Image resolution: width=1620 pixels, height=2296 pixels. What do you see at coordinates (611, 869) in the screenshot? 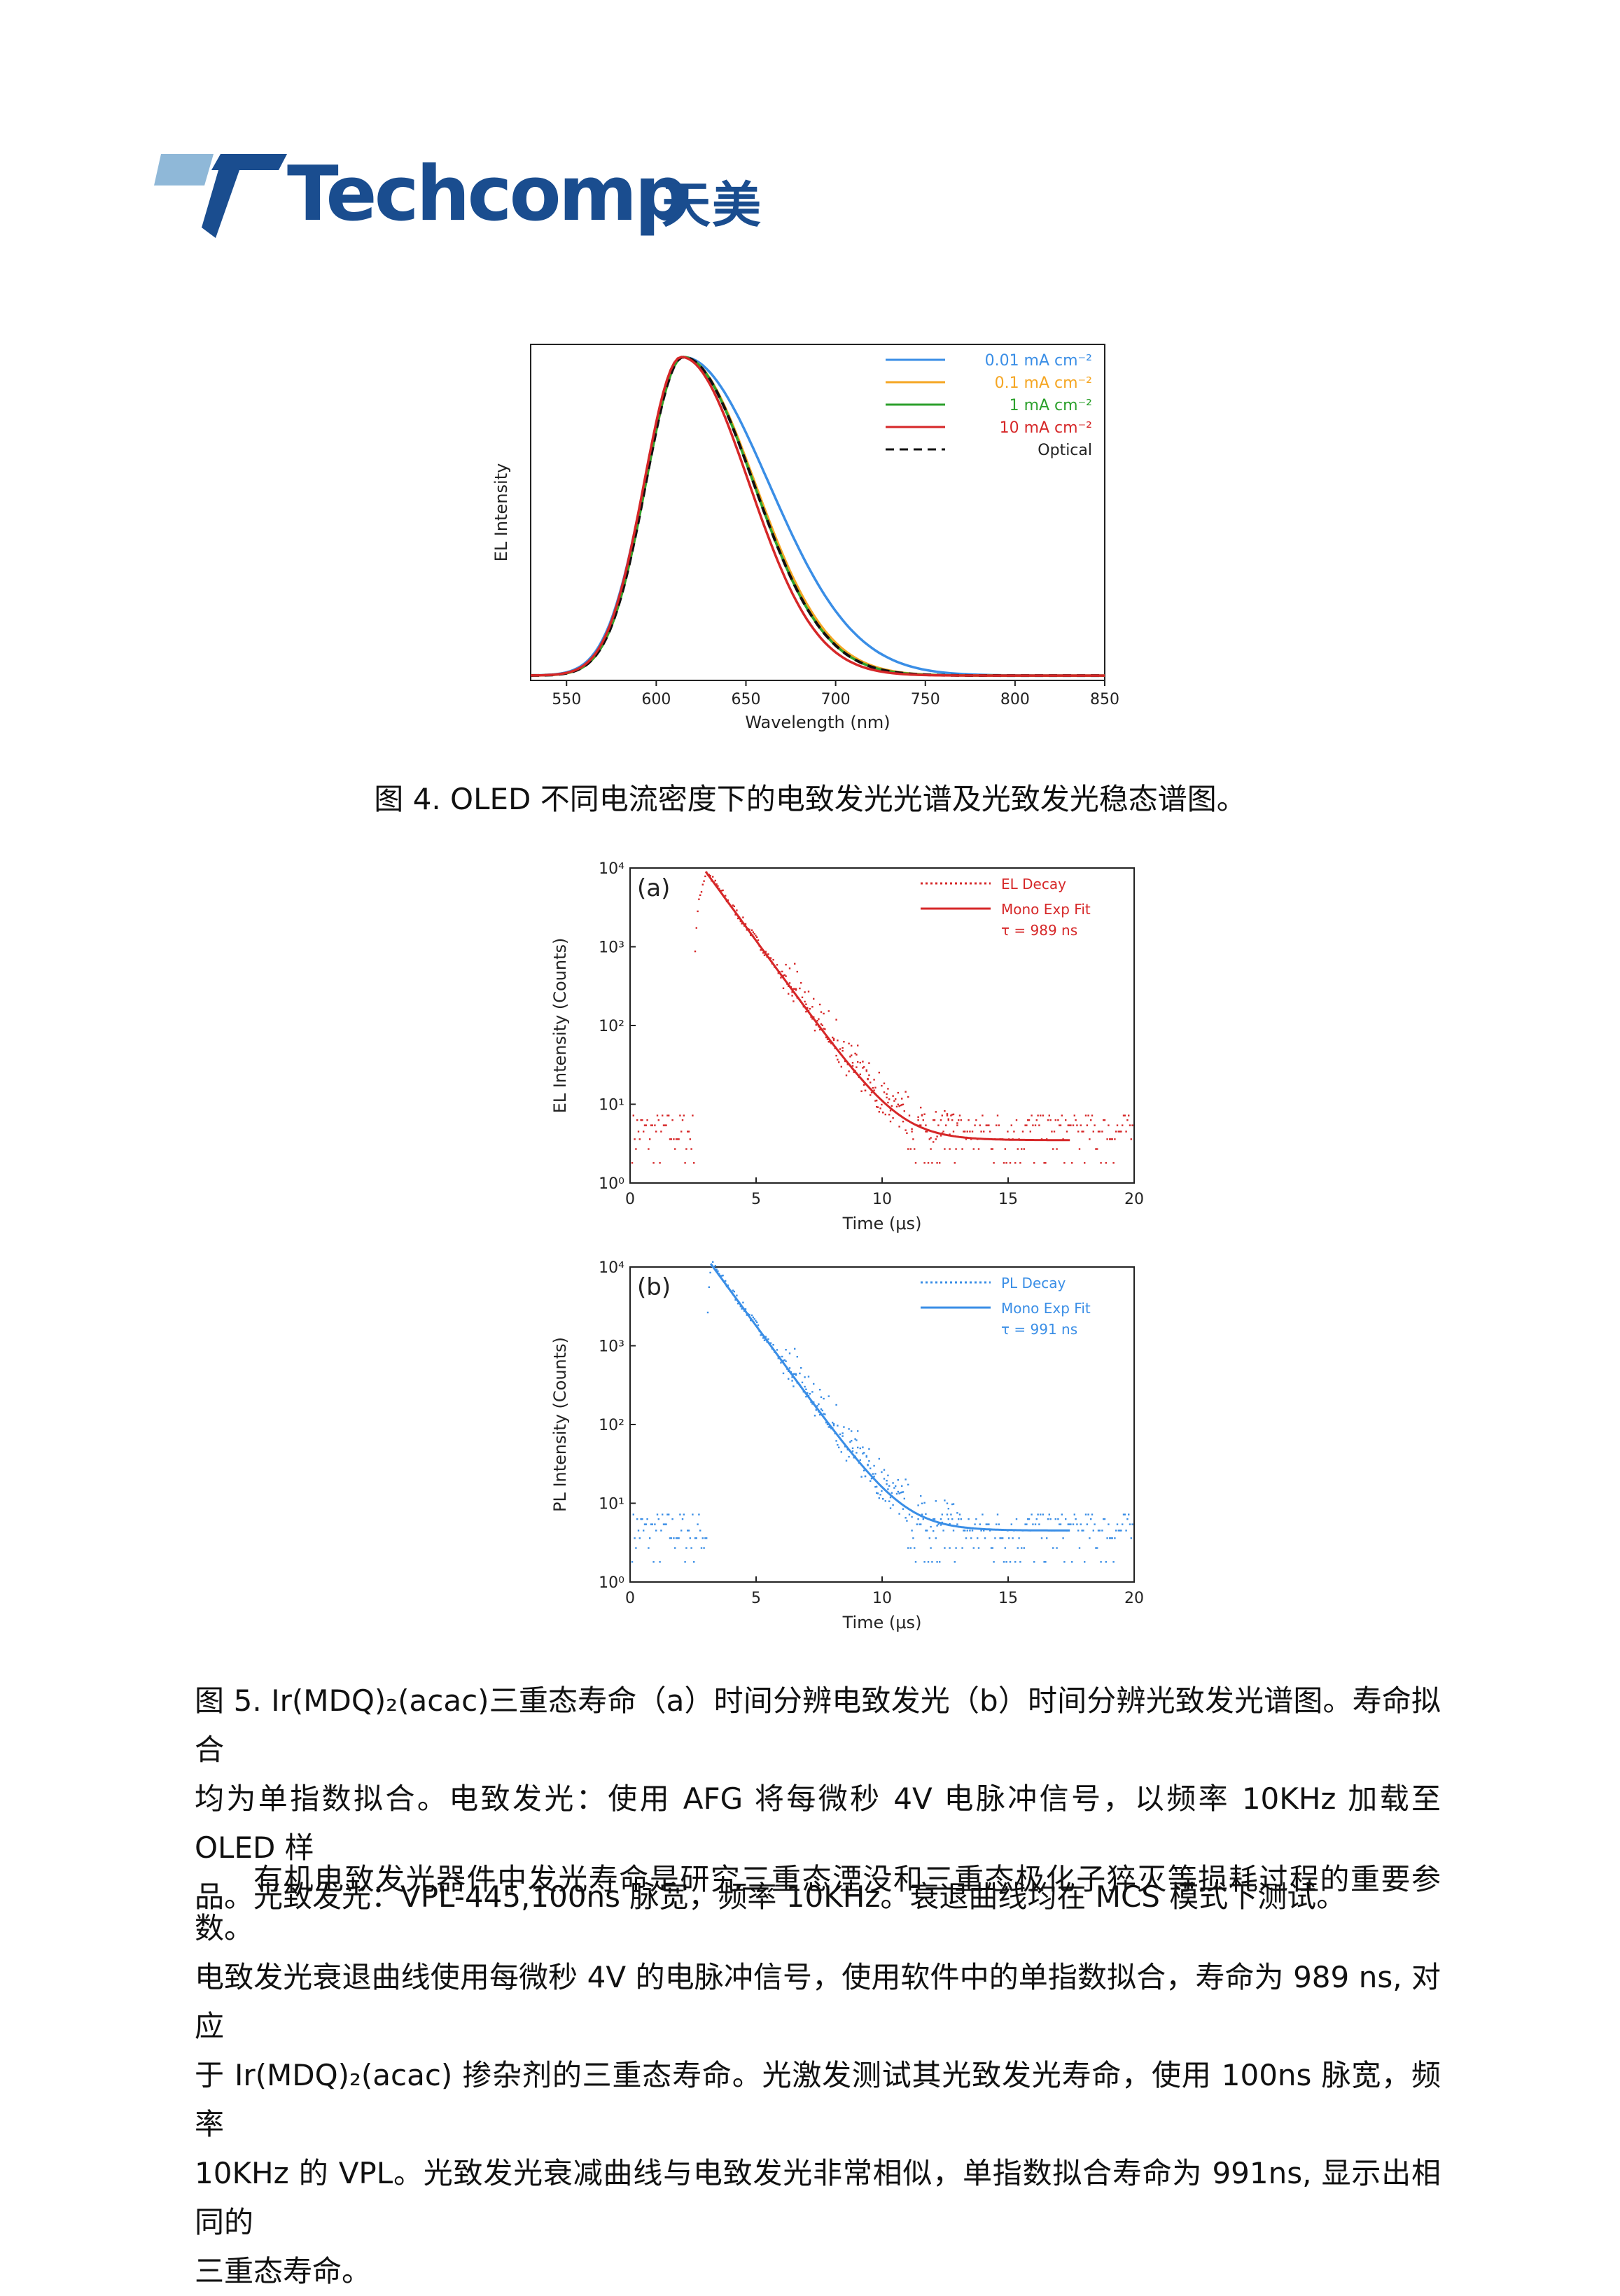
I see `y-tick-label: 10⁴` at bounding box center [611, 869].